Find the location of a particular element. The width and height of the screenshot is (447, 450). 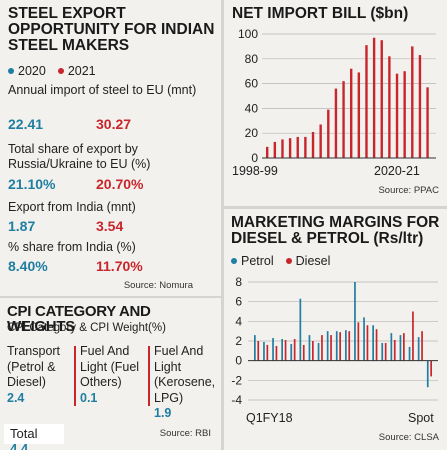

cpi-category: Transport (Petrol & Diesel) 2.4 is located at coordinates (40, 375).